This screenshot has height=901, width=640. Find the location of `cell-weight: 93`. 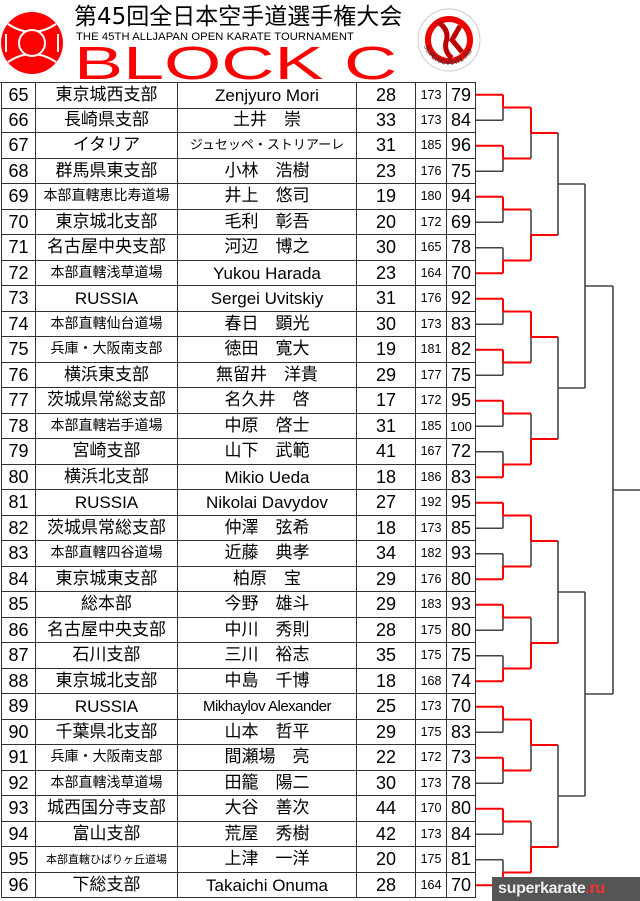

cell-weight: 93 is located at coordinates (461, 605).